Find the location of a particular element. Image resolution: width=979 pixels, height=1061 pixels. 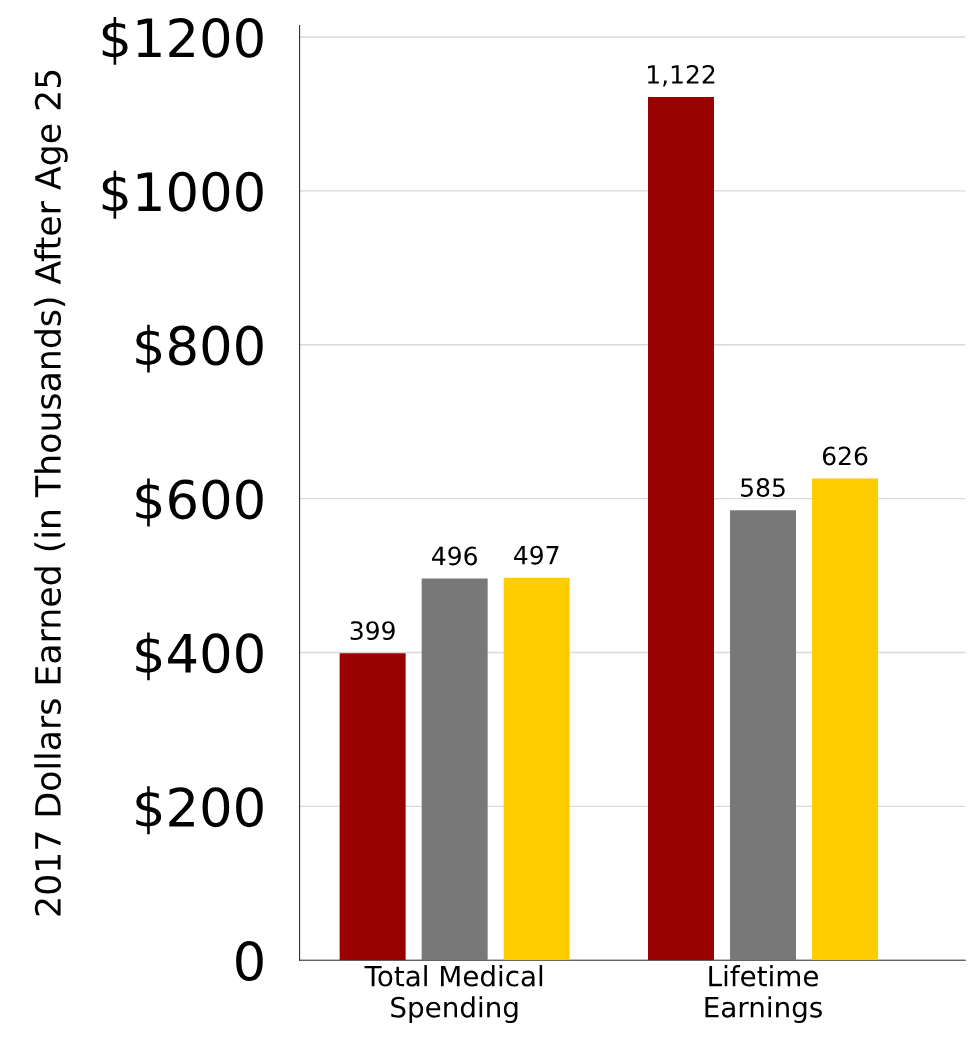

data-label: 496 is located at coordinates (454, 556).